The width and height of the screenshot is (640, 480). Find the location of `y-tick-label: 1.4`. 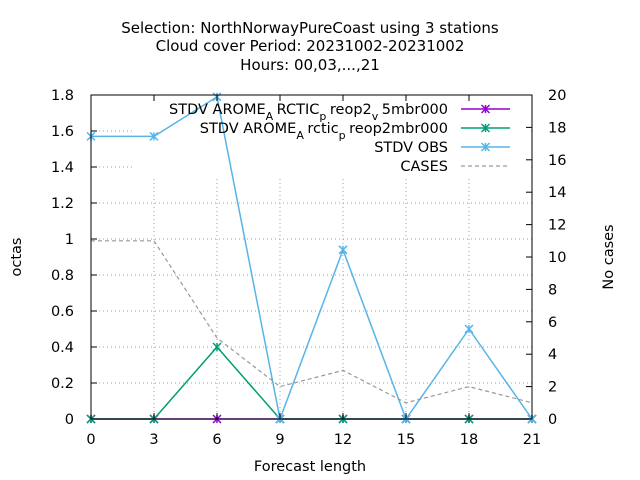

y-tick-label: 1.4 is located at coordinates (62, 168).